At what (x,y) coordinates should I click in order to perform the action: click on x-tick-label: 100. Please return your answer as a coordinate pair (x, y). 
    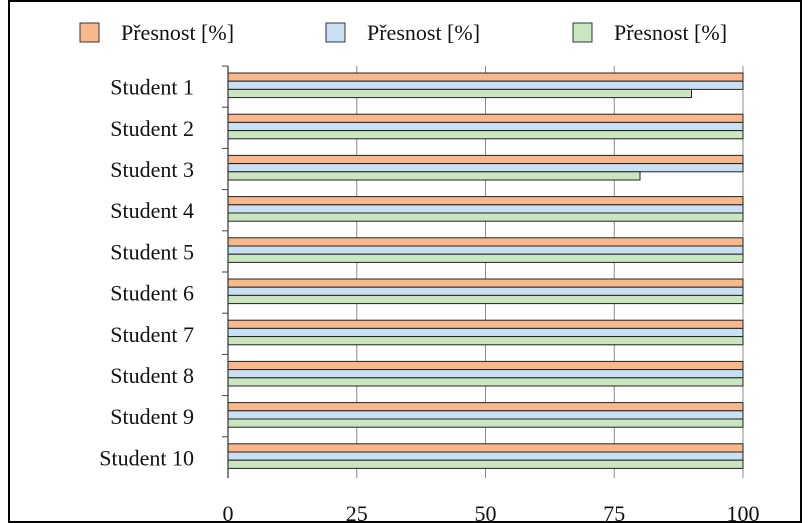
    Looking at the image, I should click on (743, 512).